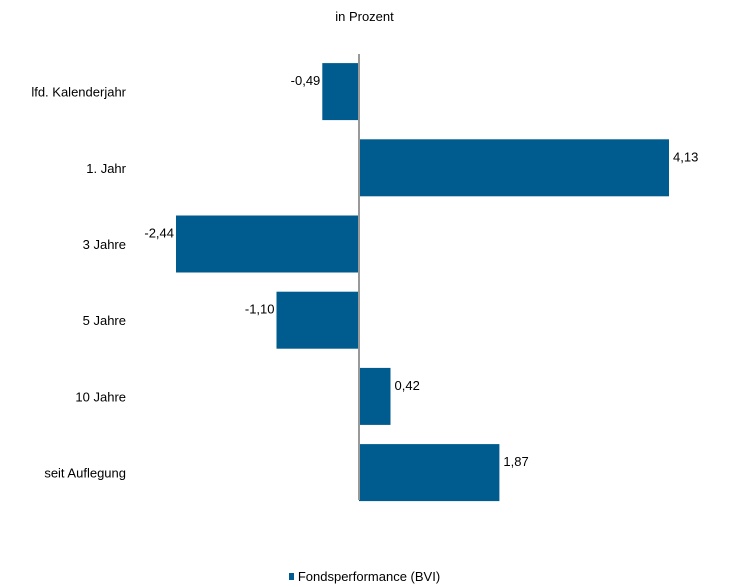 This screenshot has width=729, height=587. Describe the element at coordinates (515, 461) in the screenshot. I see `value-label-5: 1,87` at that location.